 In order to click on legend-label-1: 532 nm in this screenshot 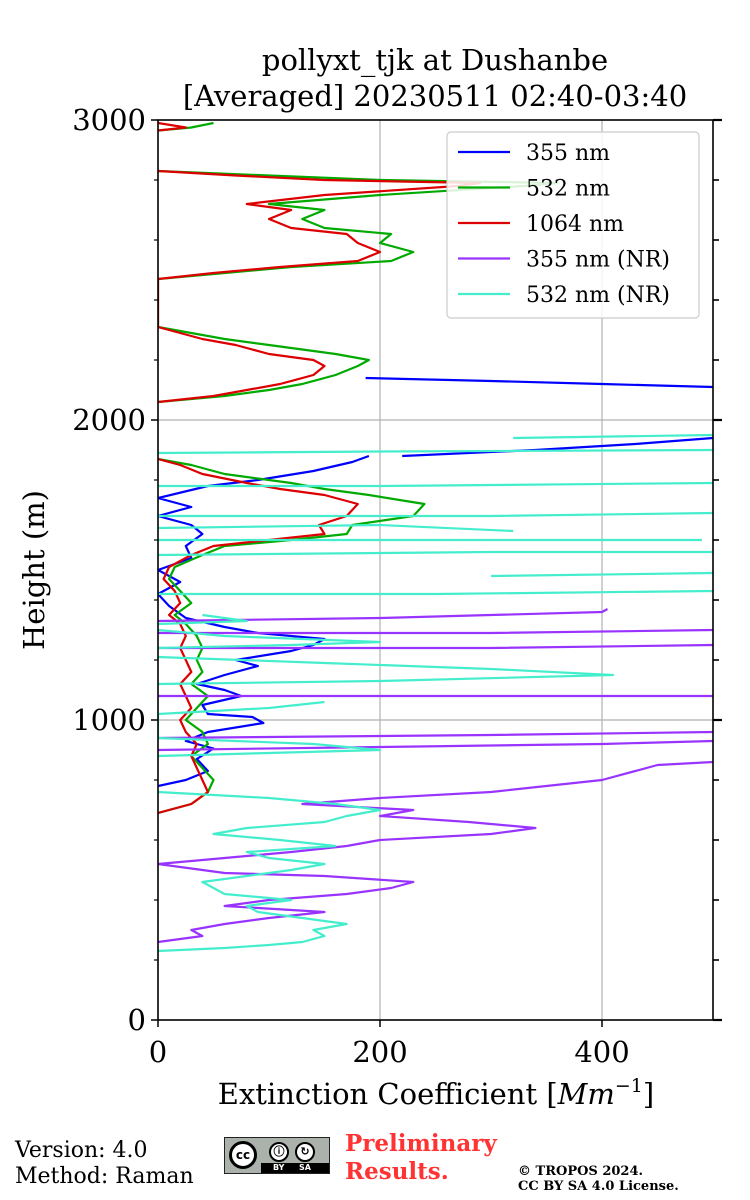, I will do `click(568, 189)`.